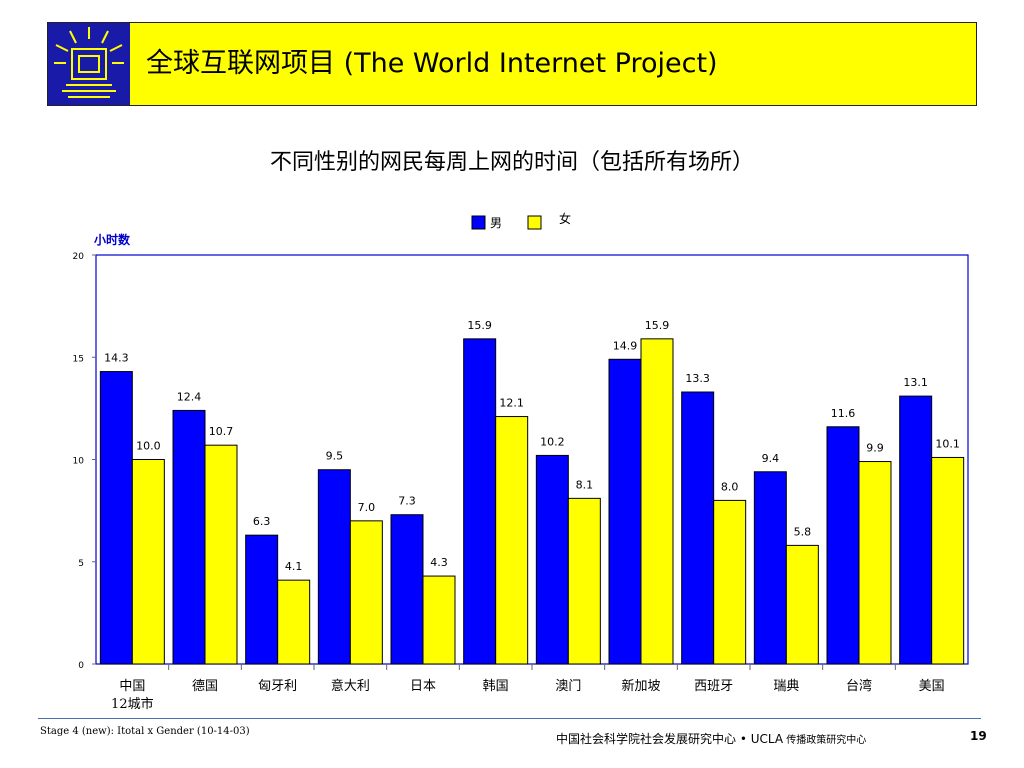 The height and width of the screenshot is (768, 1024). What do you see at coordinates (496, 223) in the screenshot?
I see `legend-label-male: 男` at bounding box center [496, 223].